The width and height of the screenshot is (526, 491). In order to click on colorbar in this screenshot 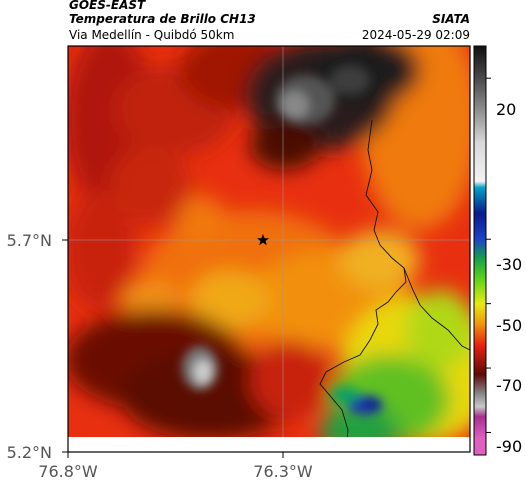, I will do `click(482, 250)`.